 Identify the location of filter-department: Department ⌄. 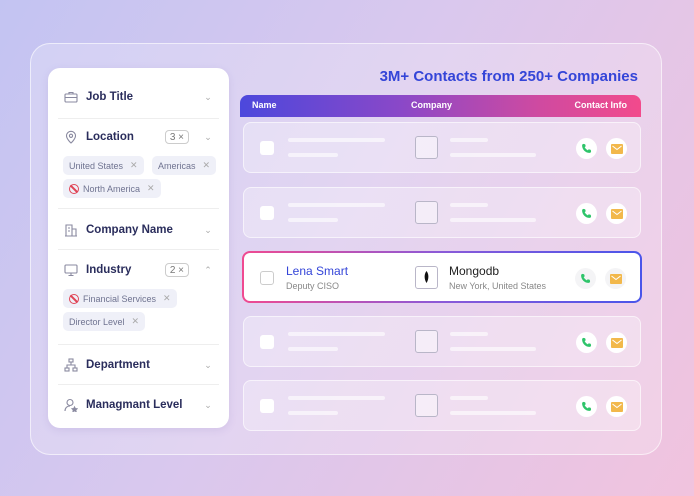
(138, 365).